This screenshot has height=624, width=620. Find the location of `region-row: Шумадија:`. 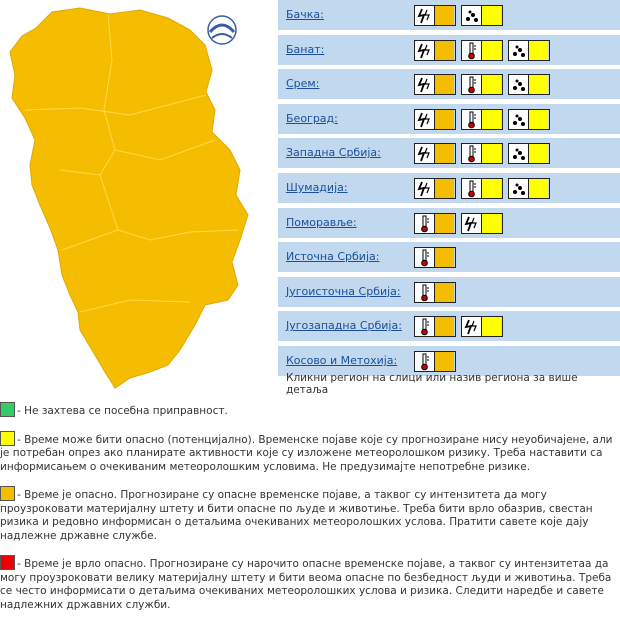

region-row: Шумадија: is located at coordinates (449, 187).